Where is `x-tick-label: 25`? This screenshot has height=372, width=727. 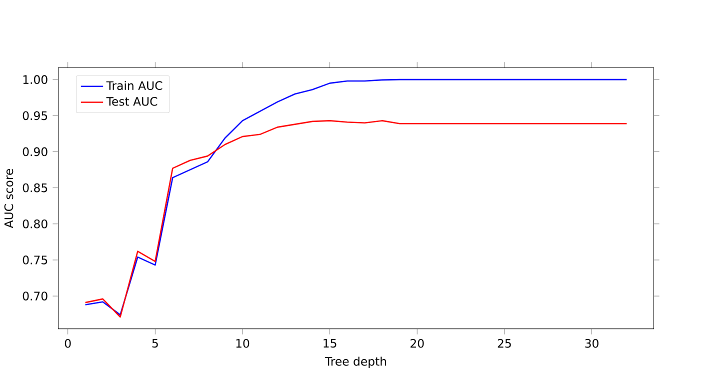
x-tick-label: 25 is located at coordinates (504, 343).